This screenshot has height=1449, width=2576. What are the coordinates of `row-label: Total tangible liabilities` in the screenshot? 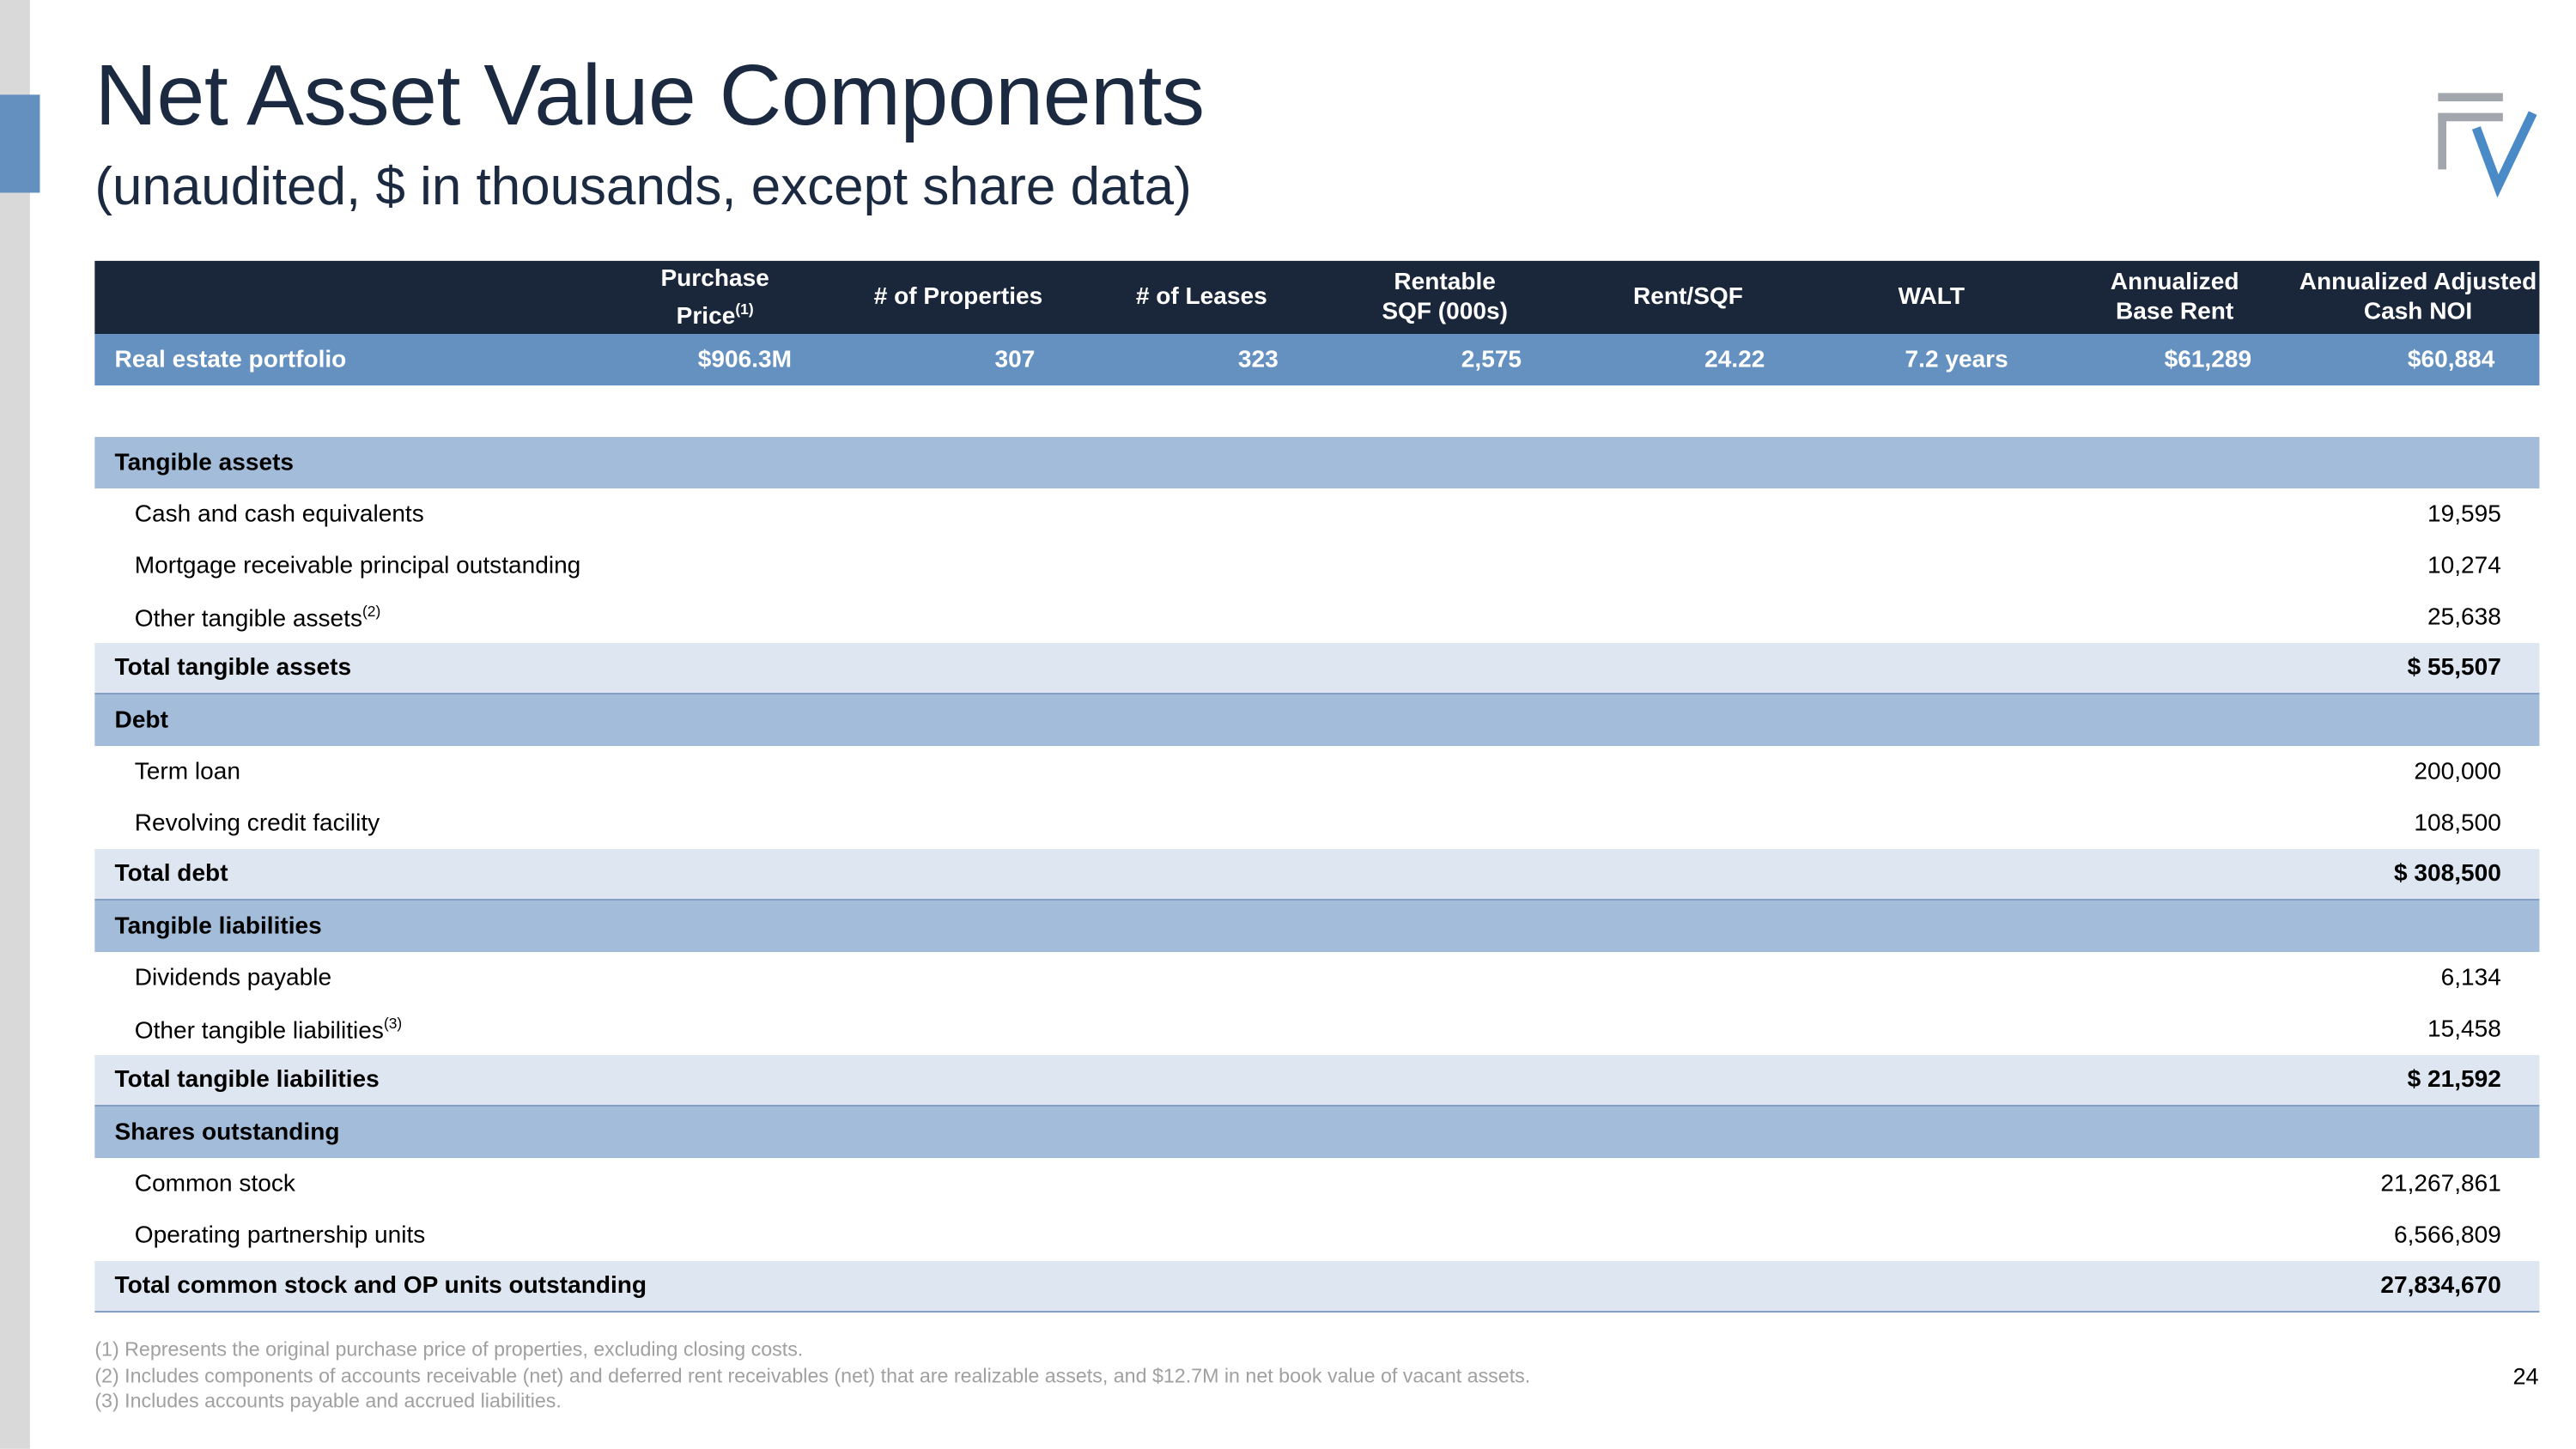 It's located at (248, 1080).